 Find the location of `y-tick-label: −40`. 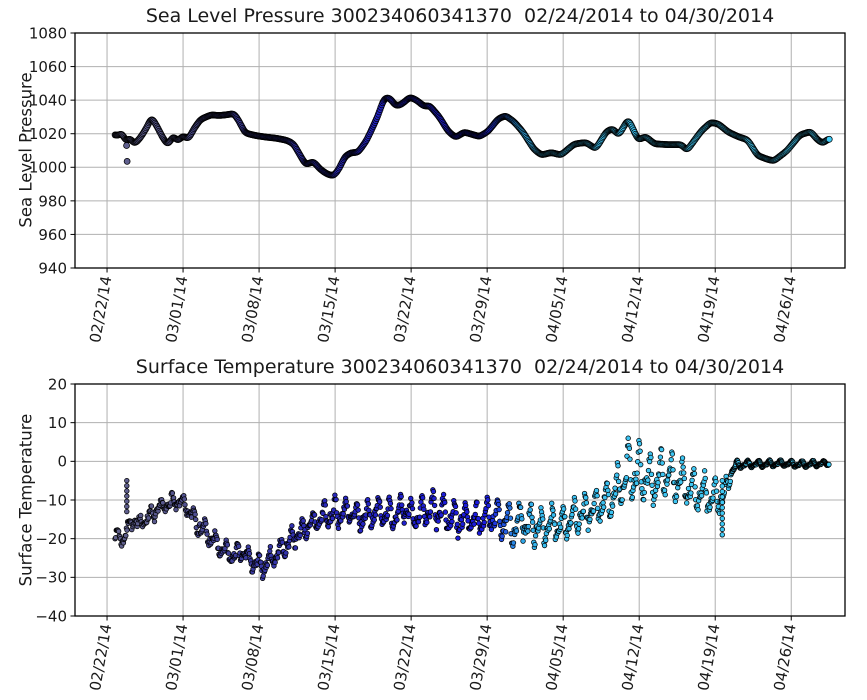

y-tick-label: −40 is located at coordinates (51, 616).